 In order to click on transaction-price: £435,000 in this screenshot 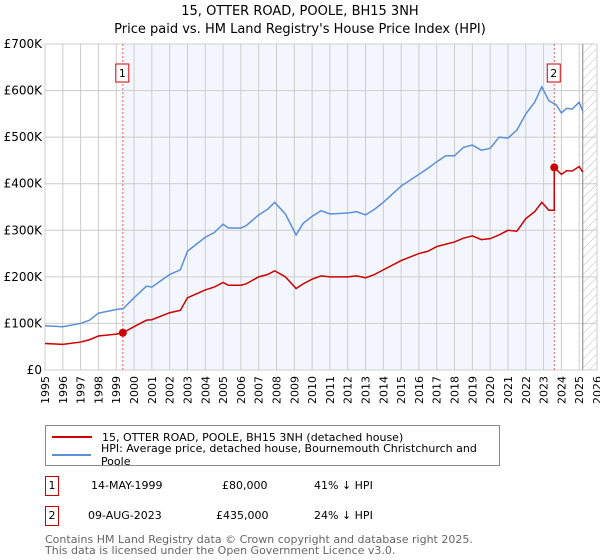, I will do `click(242, 515)`.